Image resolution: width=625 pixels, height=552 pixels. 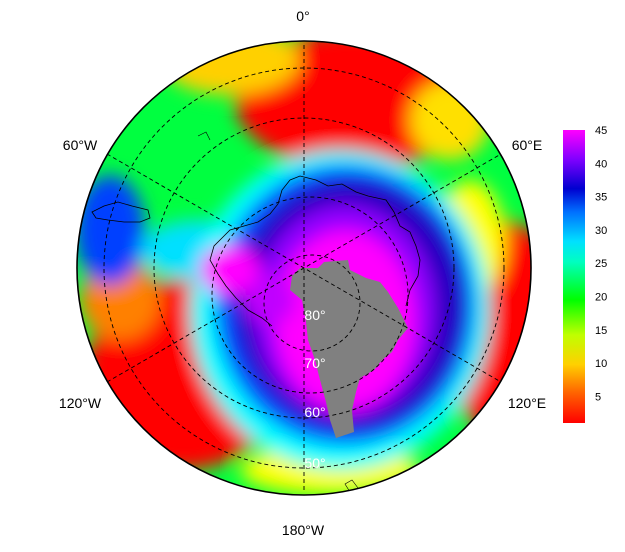 I want to click on lon-label-upper-right: 60°E, so click(x=527, y=145).